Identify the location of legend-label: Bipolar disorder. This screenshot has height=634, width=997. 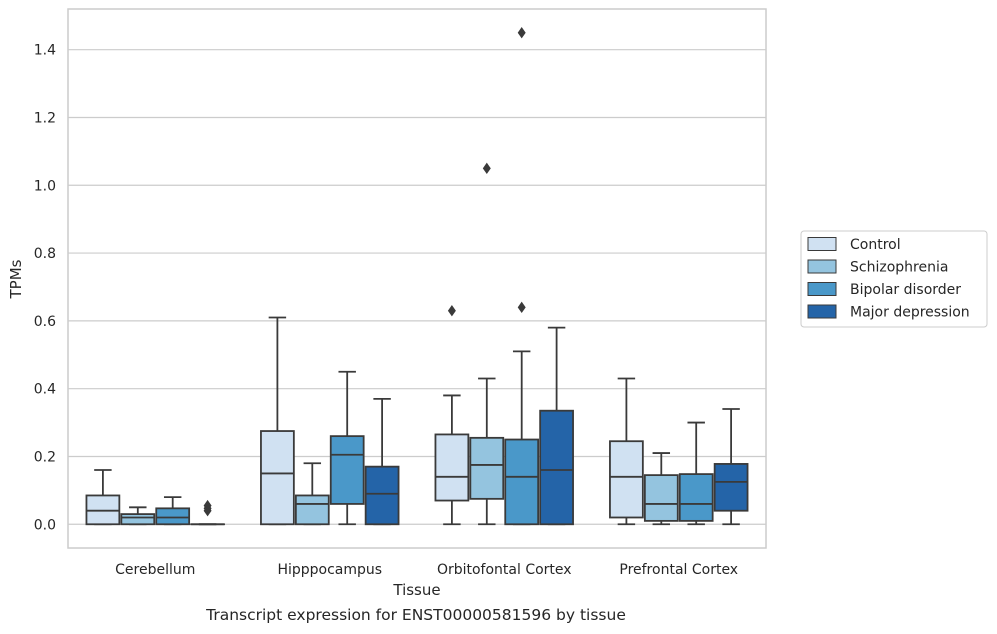
(905, 290).